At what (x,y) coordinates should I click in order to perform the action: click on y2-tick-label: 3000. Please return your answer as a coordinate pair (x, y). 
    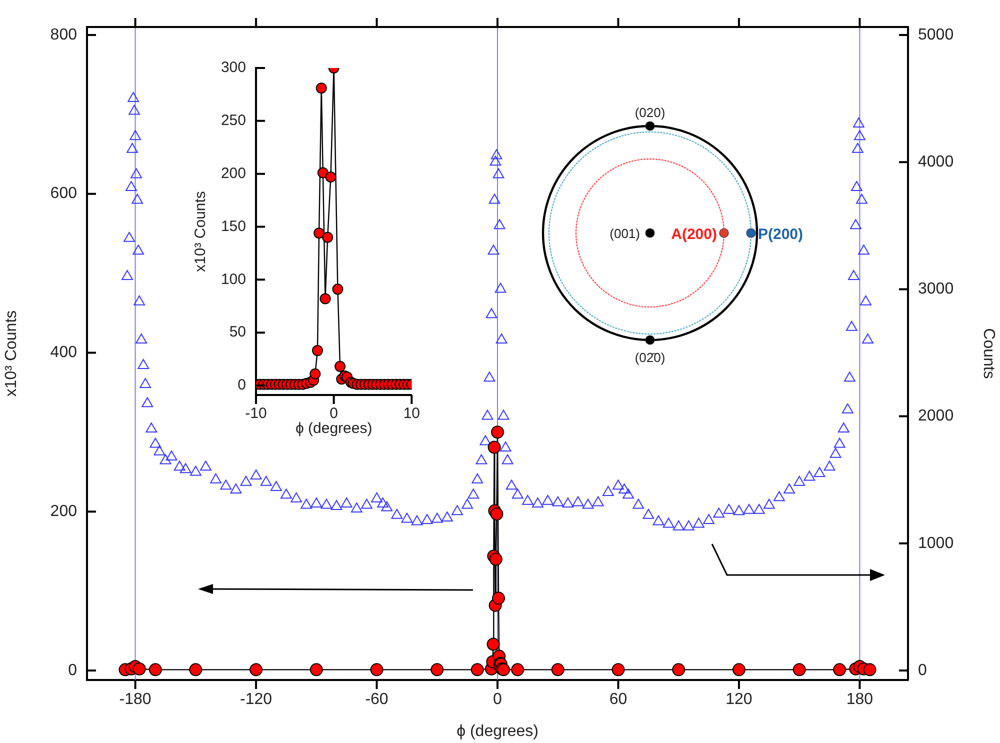
    Looking at the image, I should click on (936, 289).